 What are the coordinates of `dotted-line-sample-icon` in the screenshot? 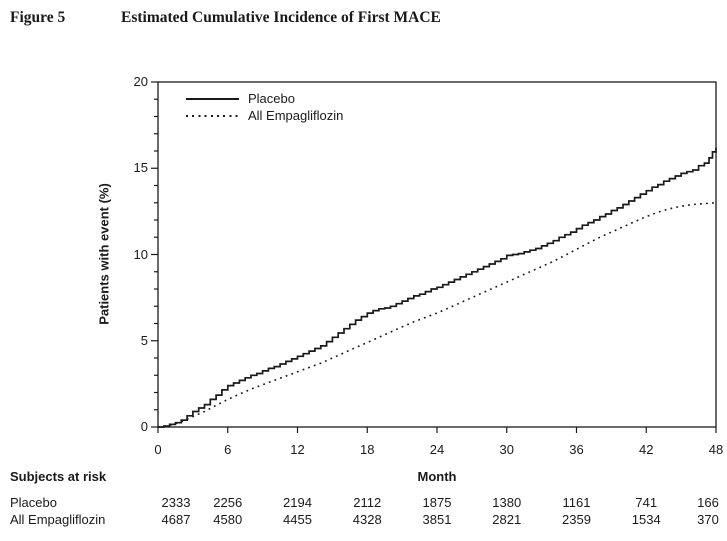 It's located at (212, 115).